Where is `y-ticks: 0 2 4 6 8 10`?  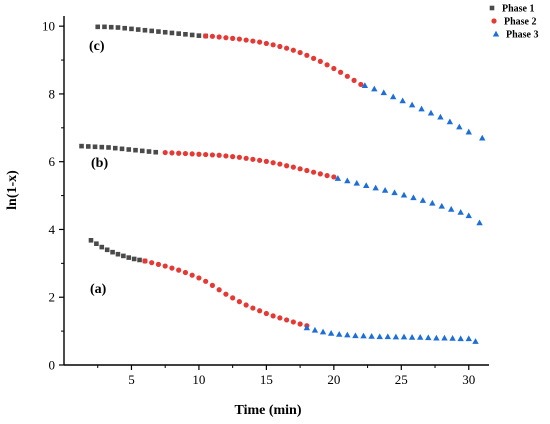 y-ticks: 0 2 4 6 8 10 is located at coordinates (53, 196).